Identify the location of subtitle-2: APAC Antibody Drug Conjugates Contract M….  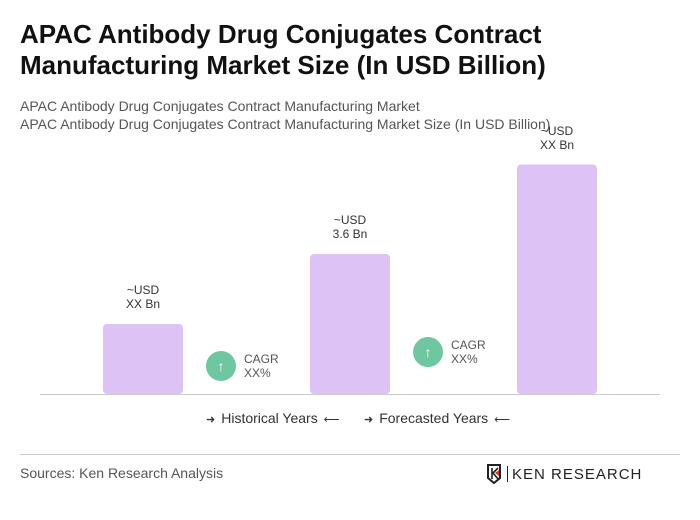
(285, 124).